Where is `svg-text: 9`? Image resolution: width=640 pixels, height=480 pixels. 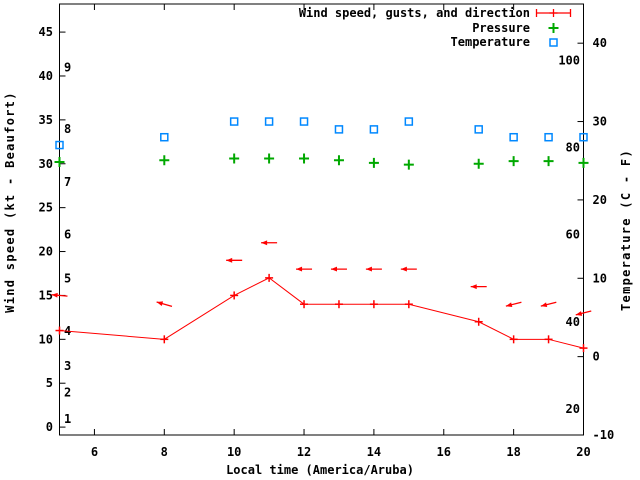
svg-text: 9 is located at coordinates (67, 68).